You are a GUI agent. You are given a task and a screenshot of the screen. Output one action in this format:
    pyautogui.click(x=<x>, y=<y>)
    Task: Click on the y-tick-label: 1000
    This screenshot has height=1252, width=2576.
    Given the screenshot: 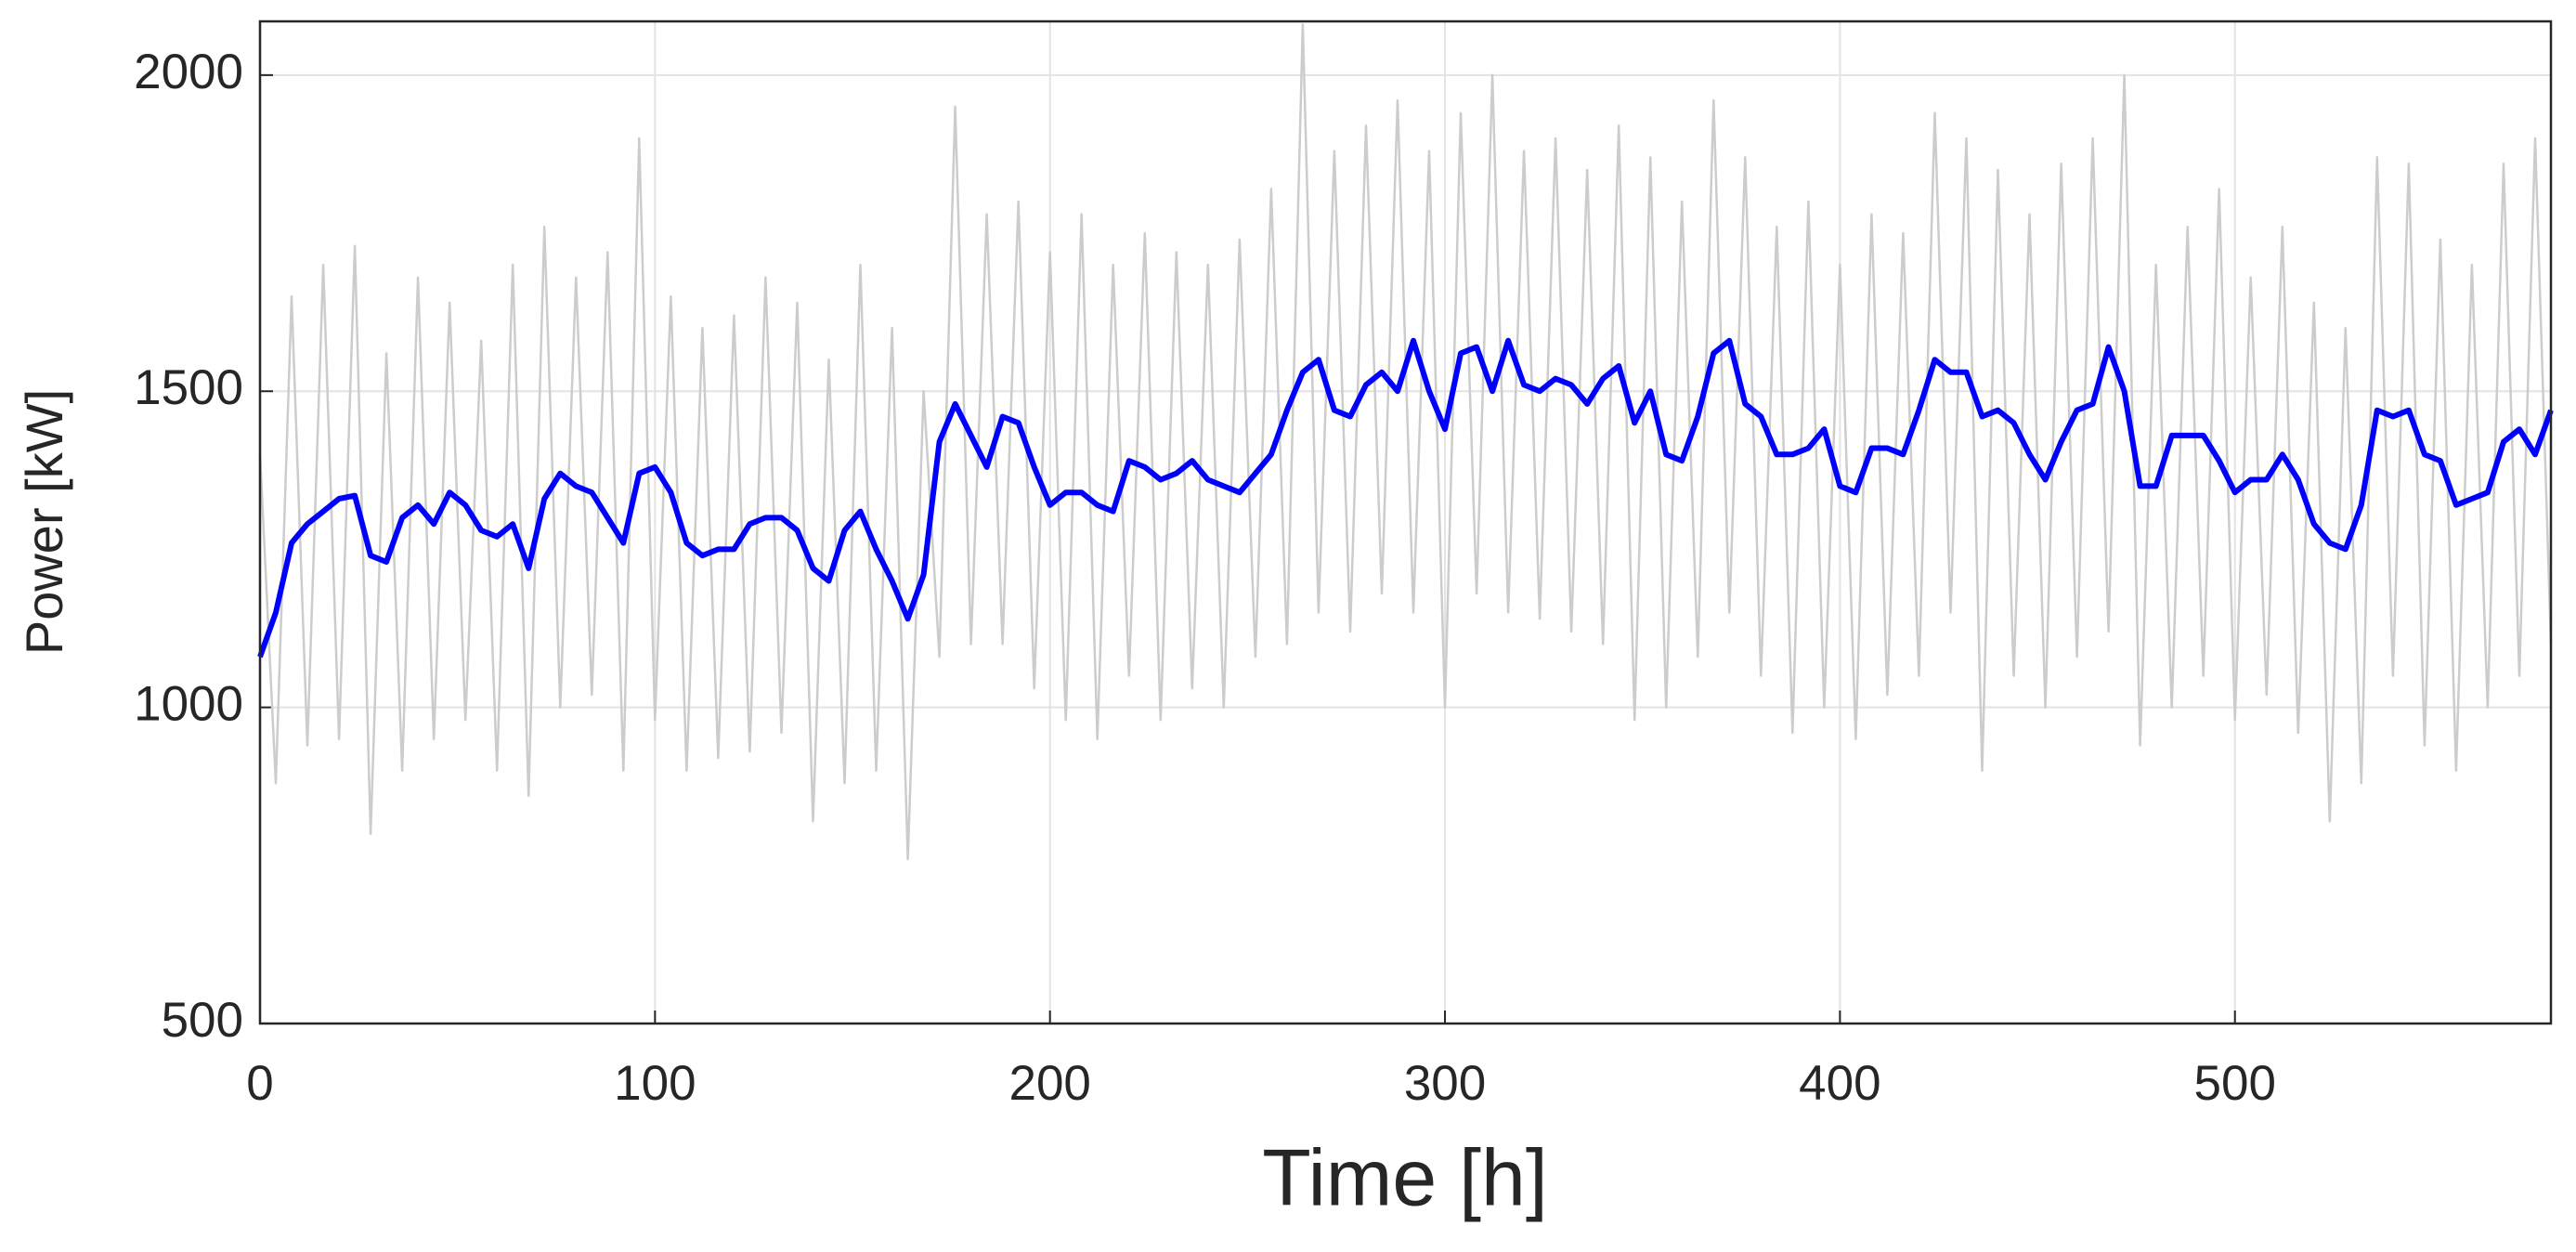 What is the action you would take?
    pyautogui.click(x=189, y=704)
    